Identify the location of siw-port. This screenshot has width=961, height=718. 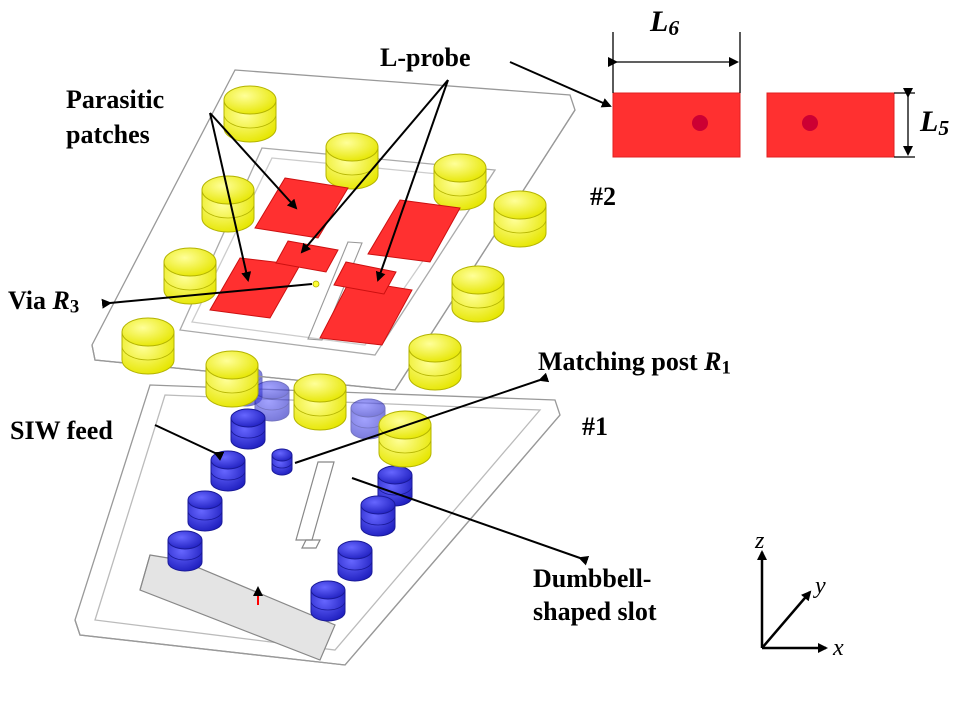
(237, 607).